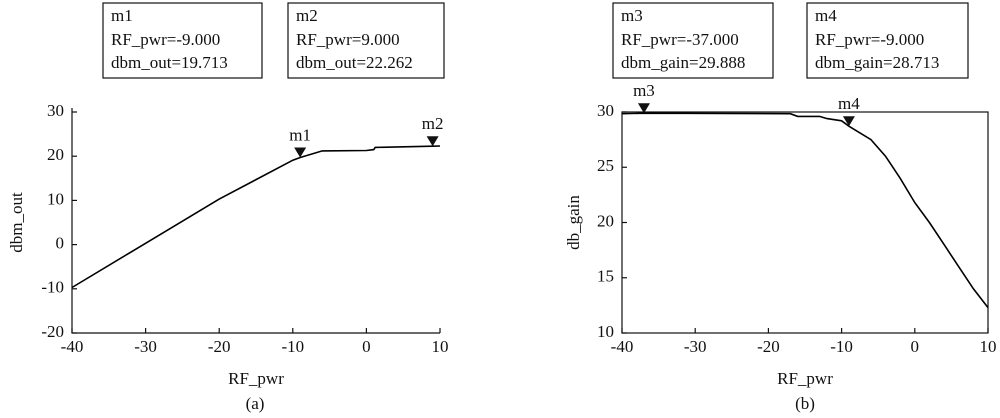  I want to click on marker-name: m2, so click(433, 123).